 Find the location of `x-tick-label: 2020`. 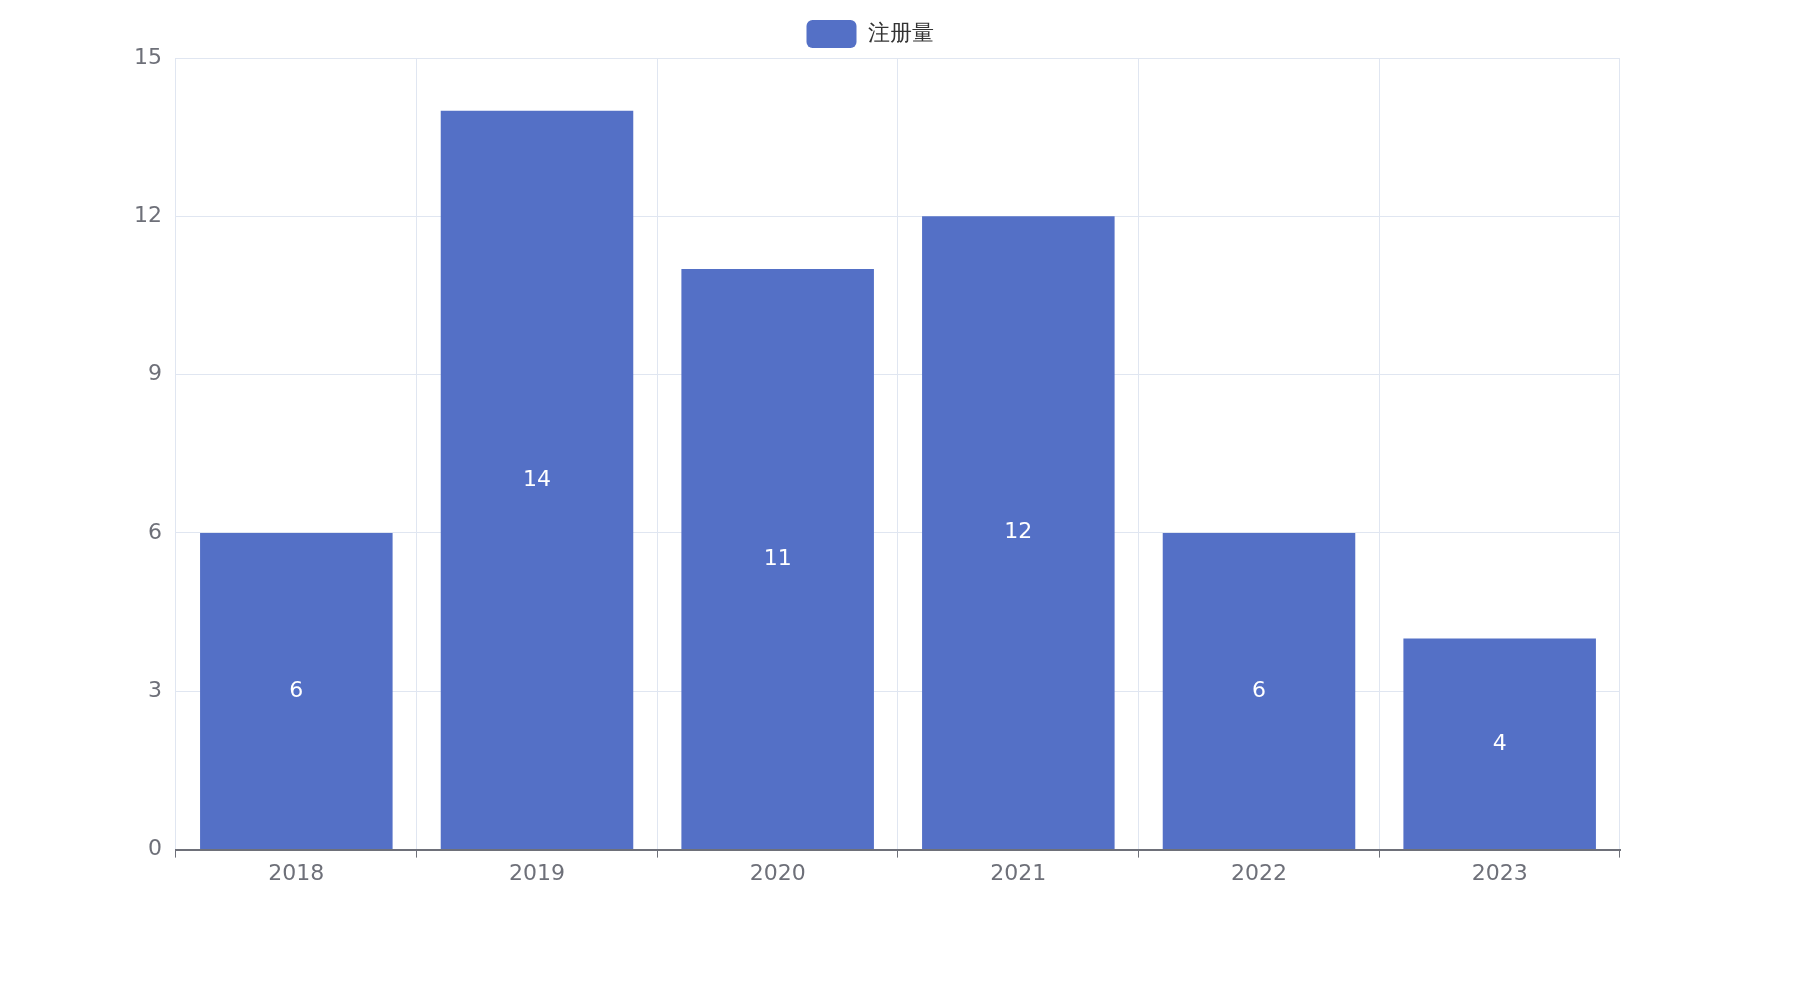

x-tick-label: 2020 is located at coordinates (777, 872).